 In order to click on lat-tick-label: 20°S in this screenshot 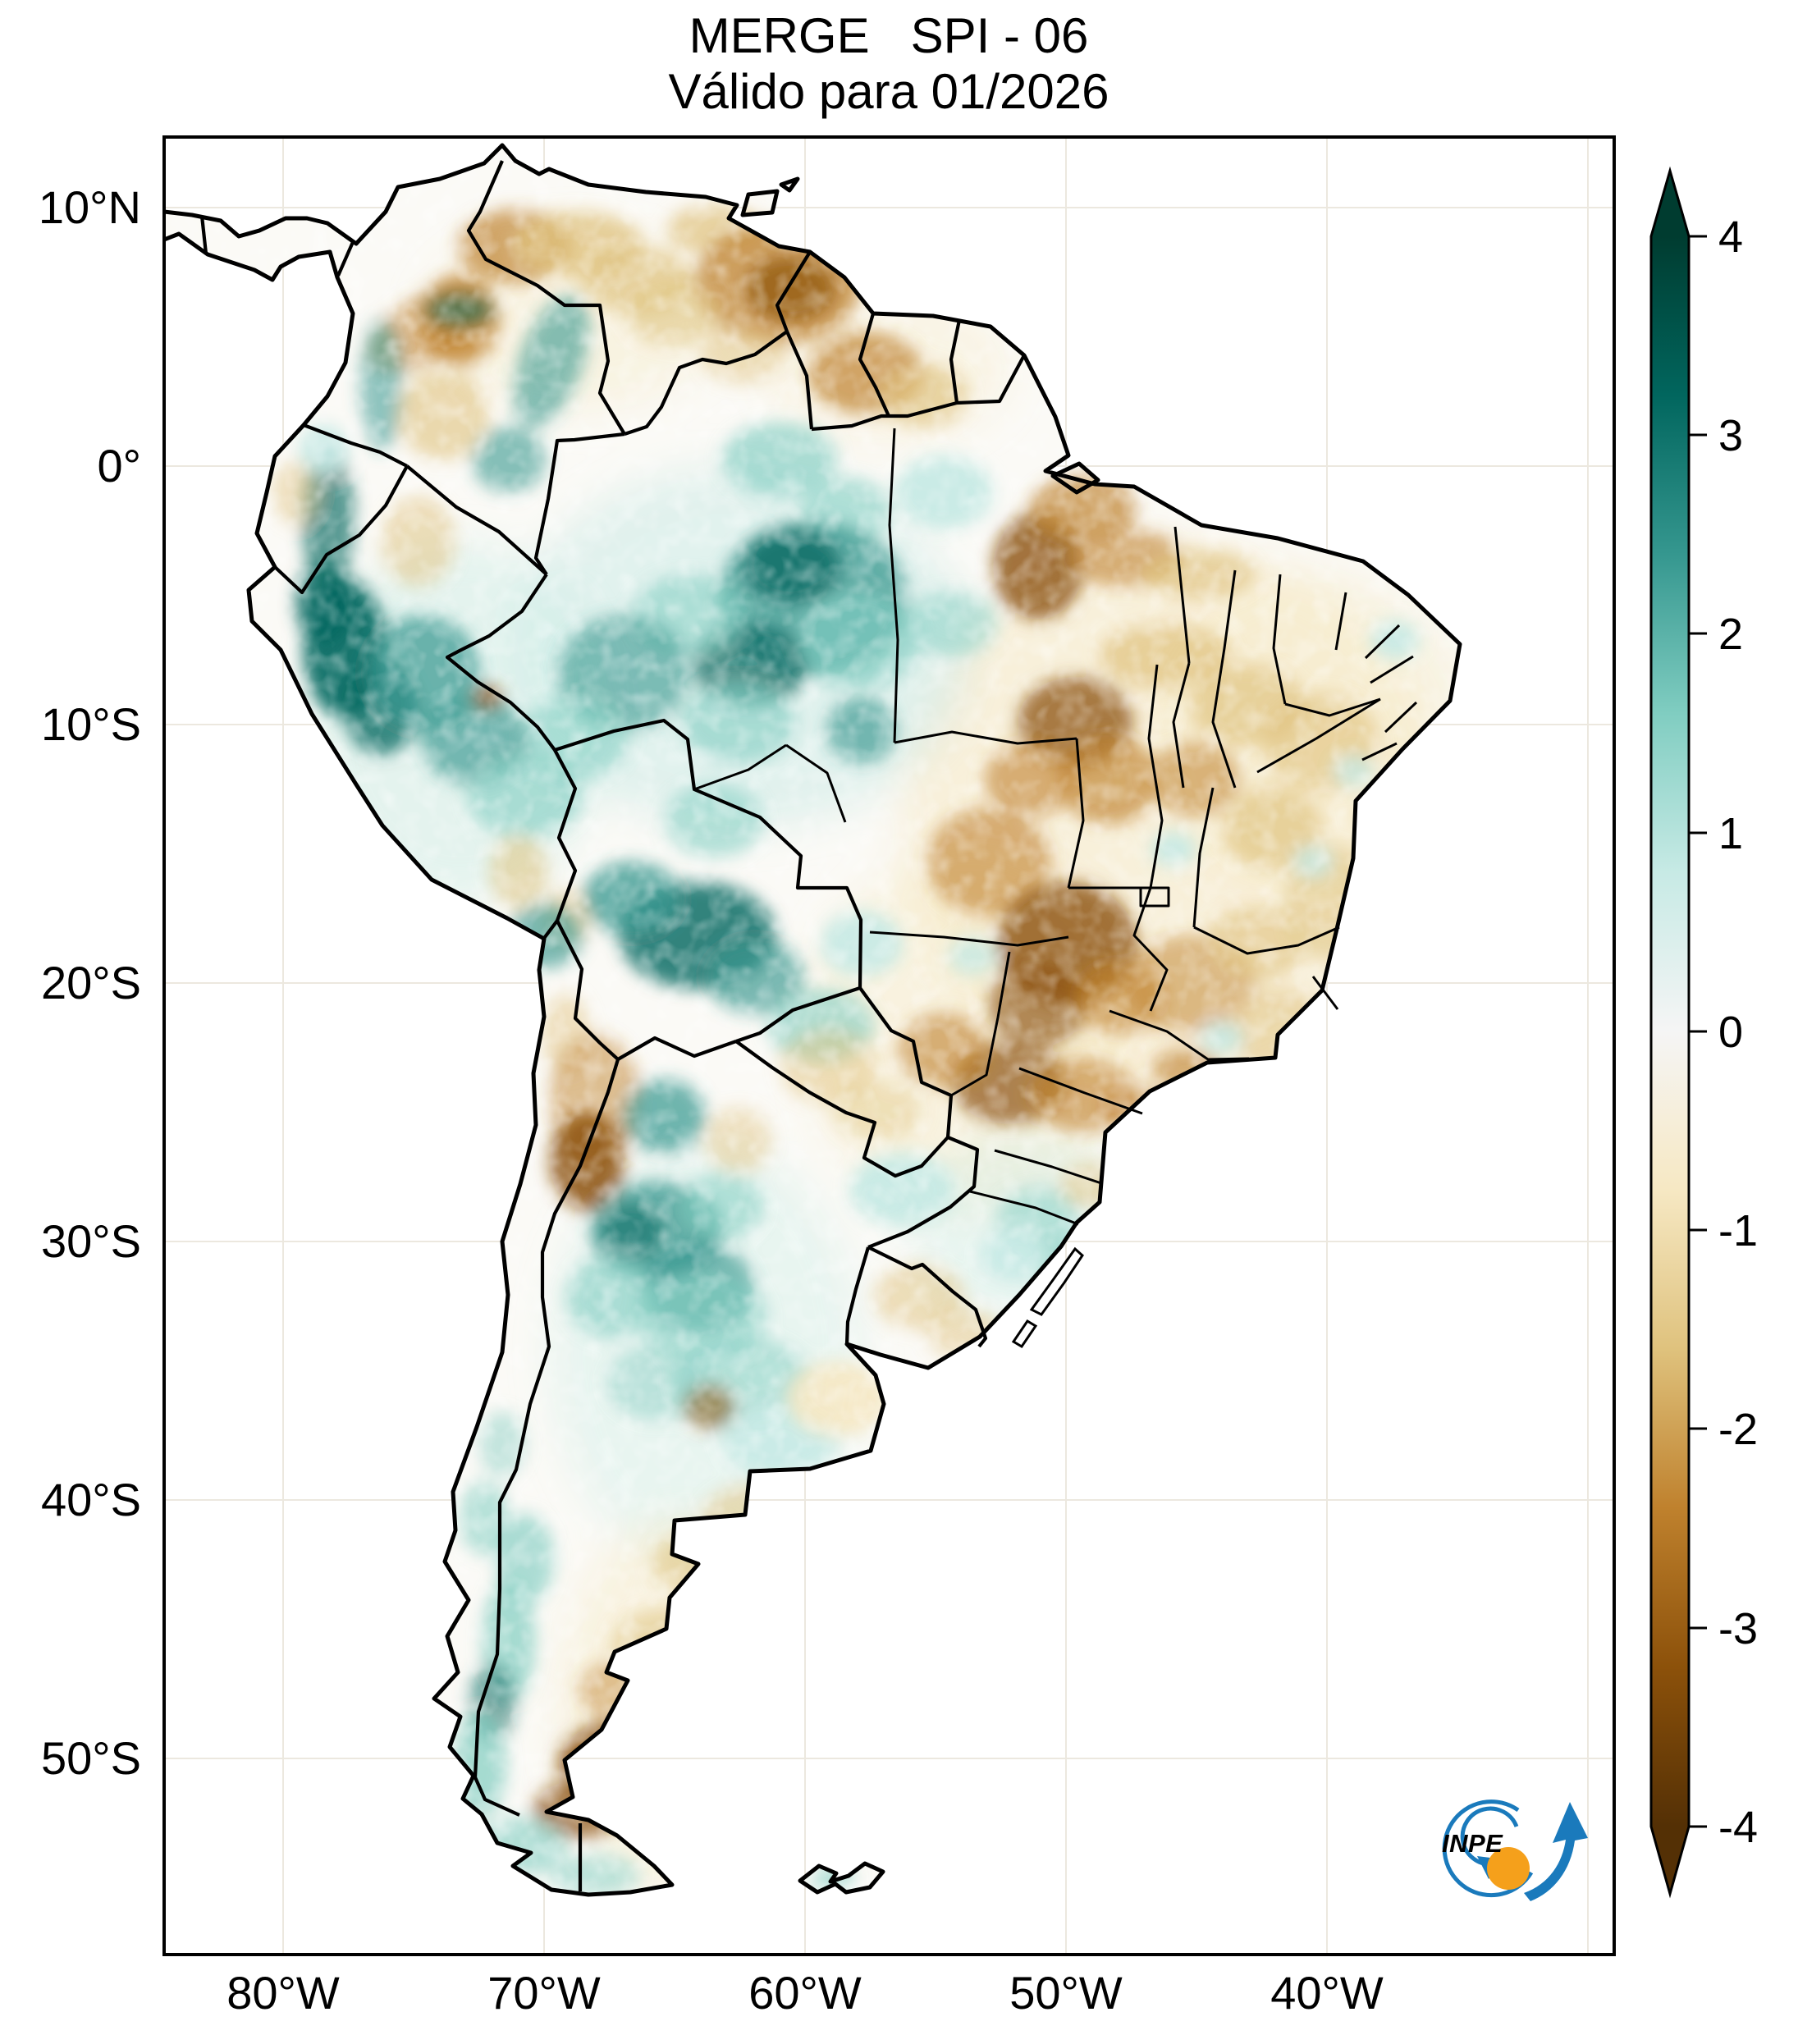, I will do `click(91, 982)`.